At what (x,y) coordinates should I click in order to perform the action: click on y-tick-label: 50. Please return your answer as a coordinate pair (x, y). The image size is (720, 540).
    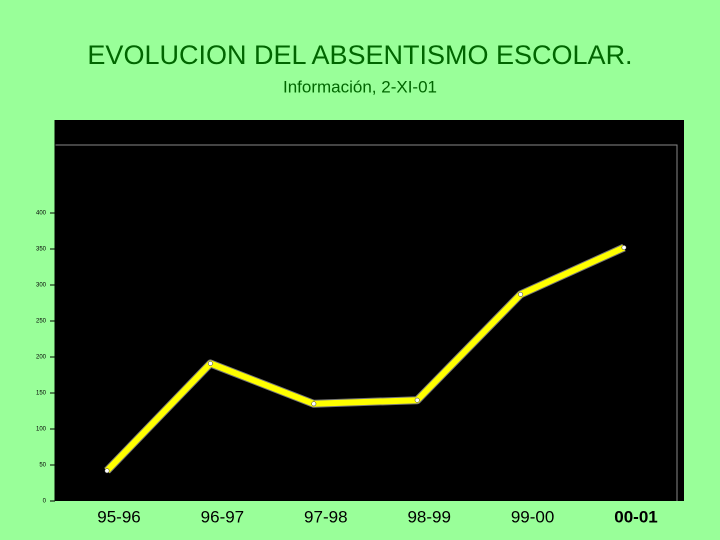
    Looking at the image, I should click on (42, 466).